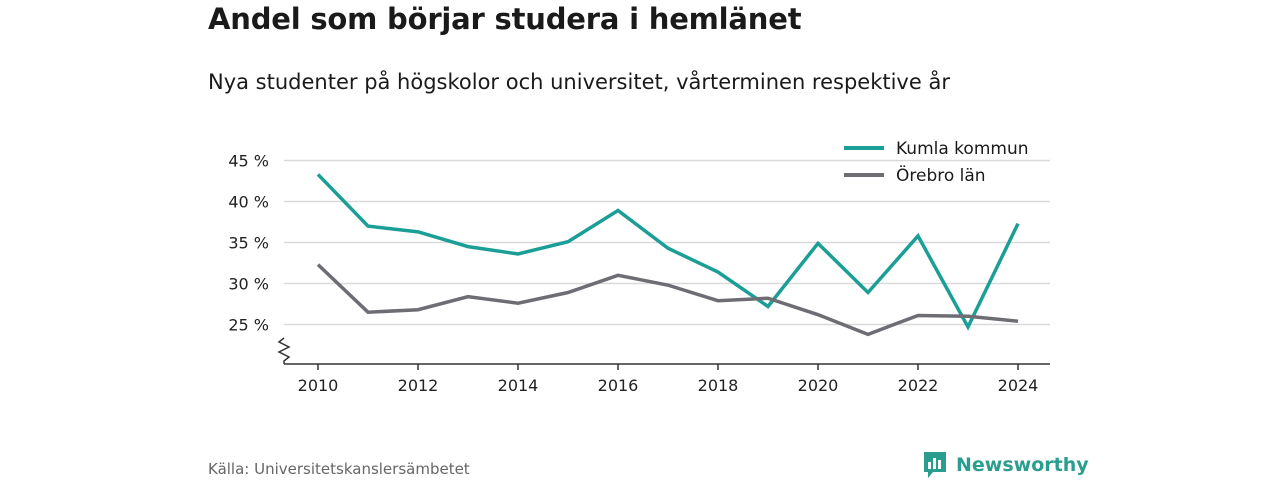 This screenshot has width=1280, height=480. I want to click on x-tick-label: 2010, so click(318, 385).